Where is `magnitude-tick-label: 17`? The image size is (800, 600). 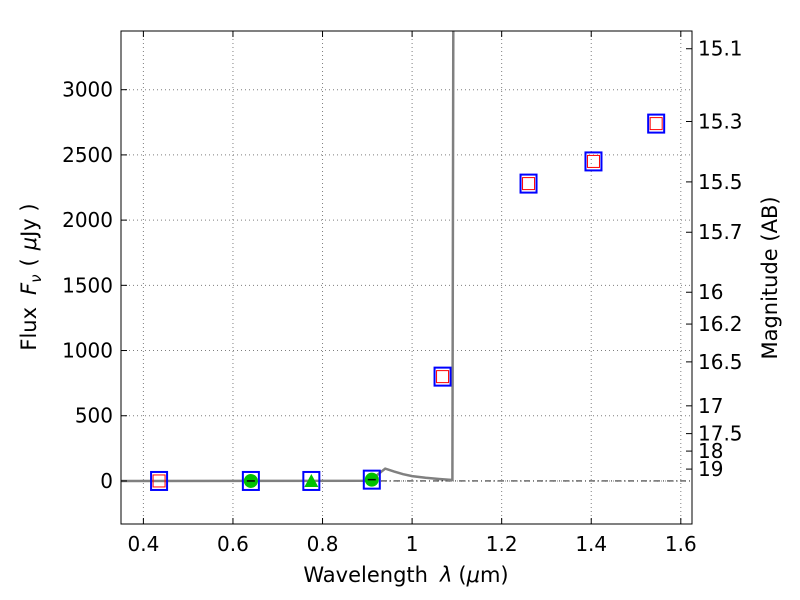 magnitude-tick-label: 17 is located at coordinates (710, 406).